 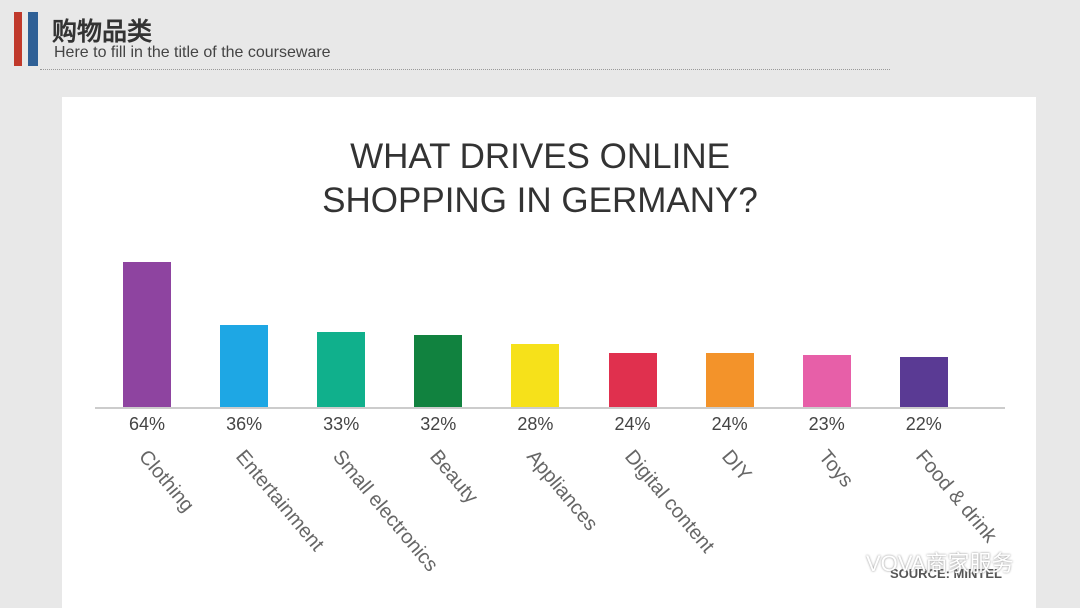 What do you see at coordinates (940, 563) in the screenshot?
I see `watermark: VOVA商家服务` at bounding box center [940, 563].